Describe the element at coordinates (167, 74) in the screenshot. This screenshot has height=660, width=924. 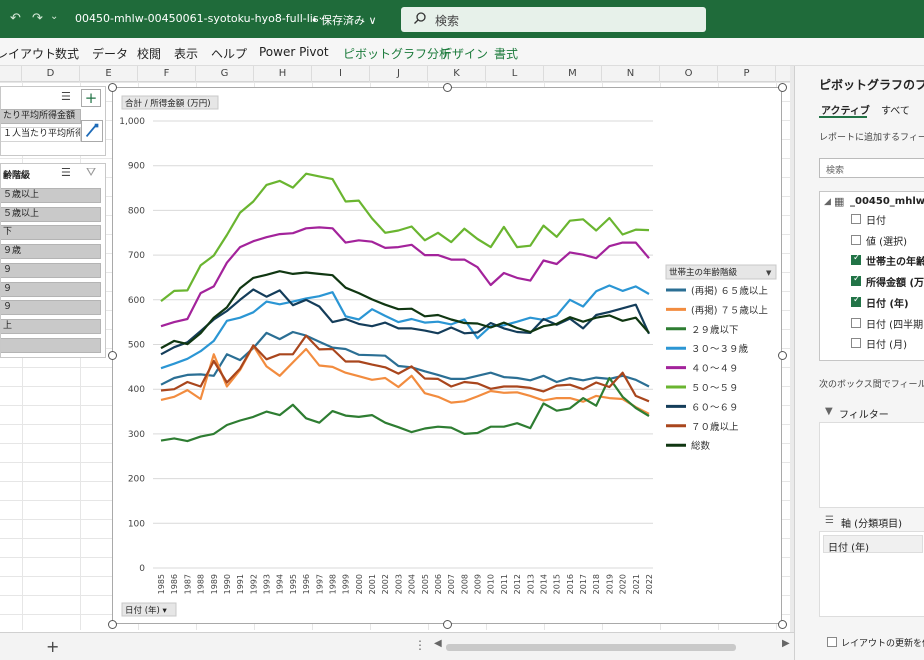
I see `column-header: F` at that location.